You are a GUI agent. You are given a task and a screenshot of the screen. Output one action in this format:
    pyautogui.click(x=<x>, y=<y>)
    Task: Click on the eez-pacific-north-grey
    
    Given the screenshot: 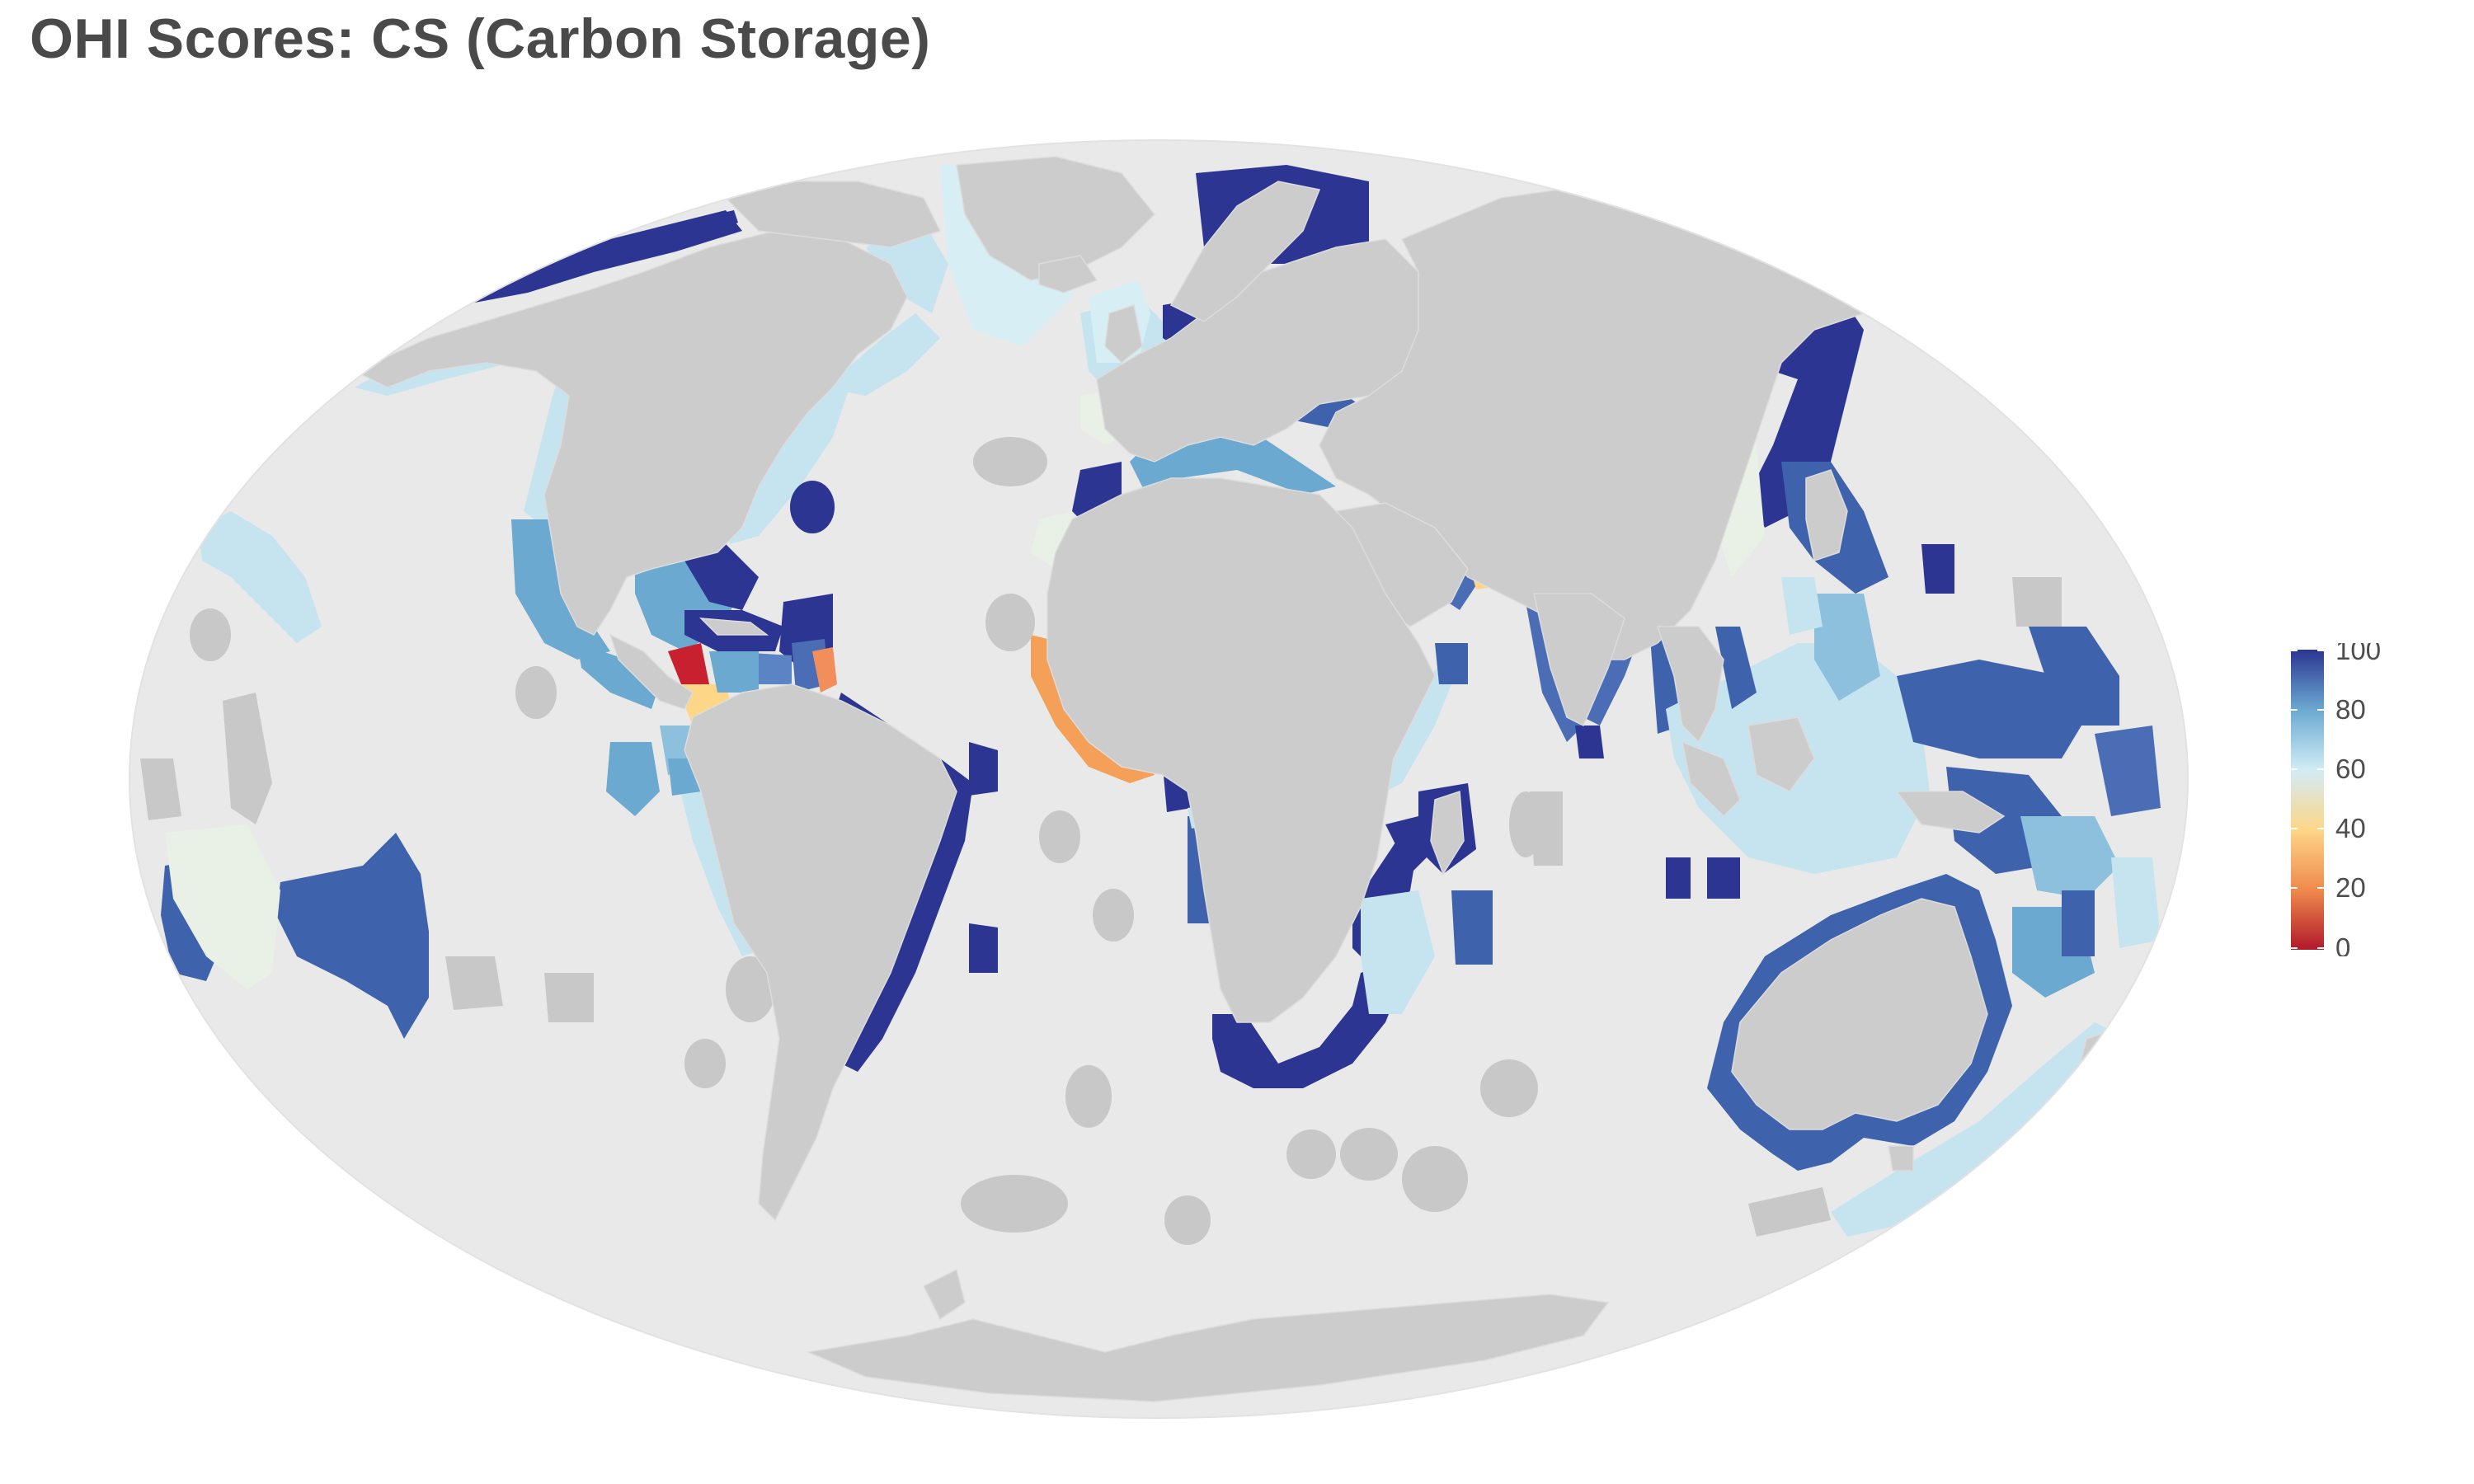 What is the action you would take?
    pyautogui.click(x=2037, y=602)
    